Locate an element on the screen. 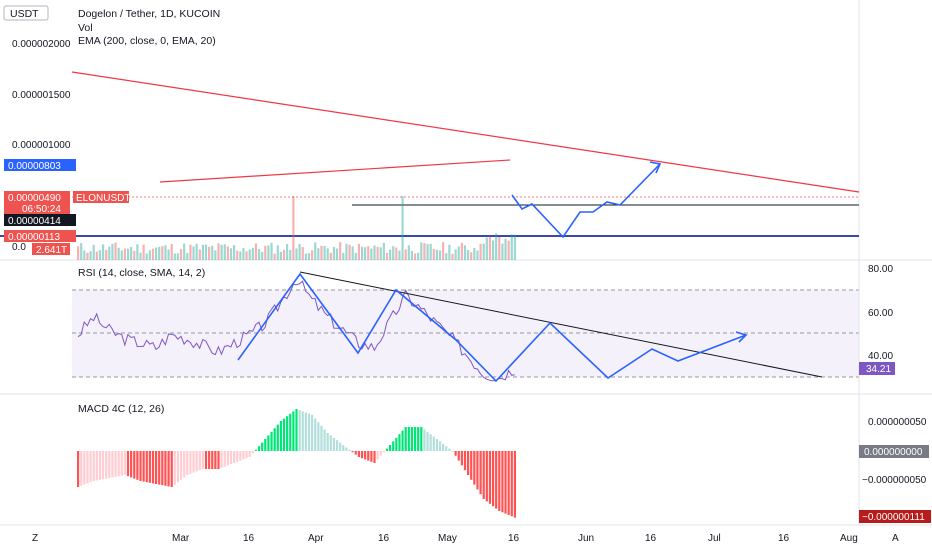  price-projection-arrowhead is located at coordinates (655, 167).